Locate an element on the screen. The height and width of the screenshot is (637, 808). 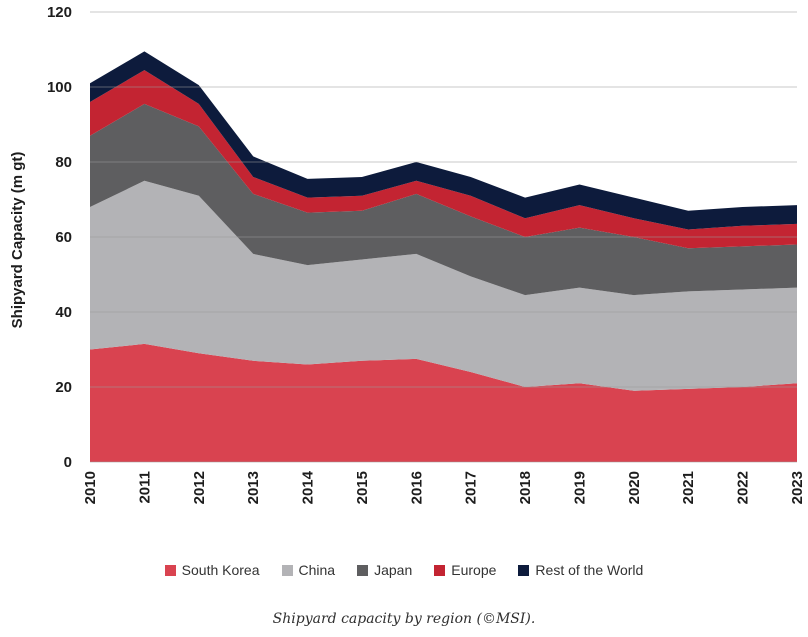
x-tick-label: 2020 is located at coordinates (634, 487).